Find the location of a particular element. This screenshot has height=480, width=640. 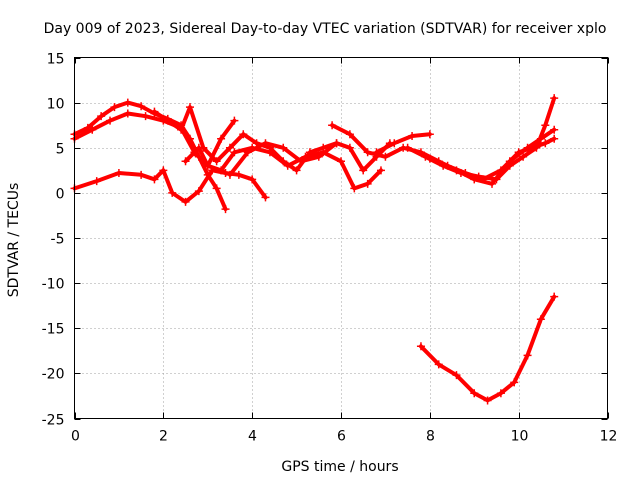

x-tick-label: 10 is located at coordinates (520, 437).